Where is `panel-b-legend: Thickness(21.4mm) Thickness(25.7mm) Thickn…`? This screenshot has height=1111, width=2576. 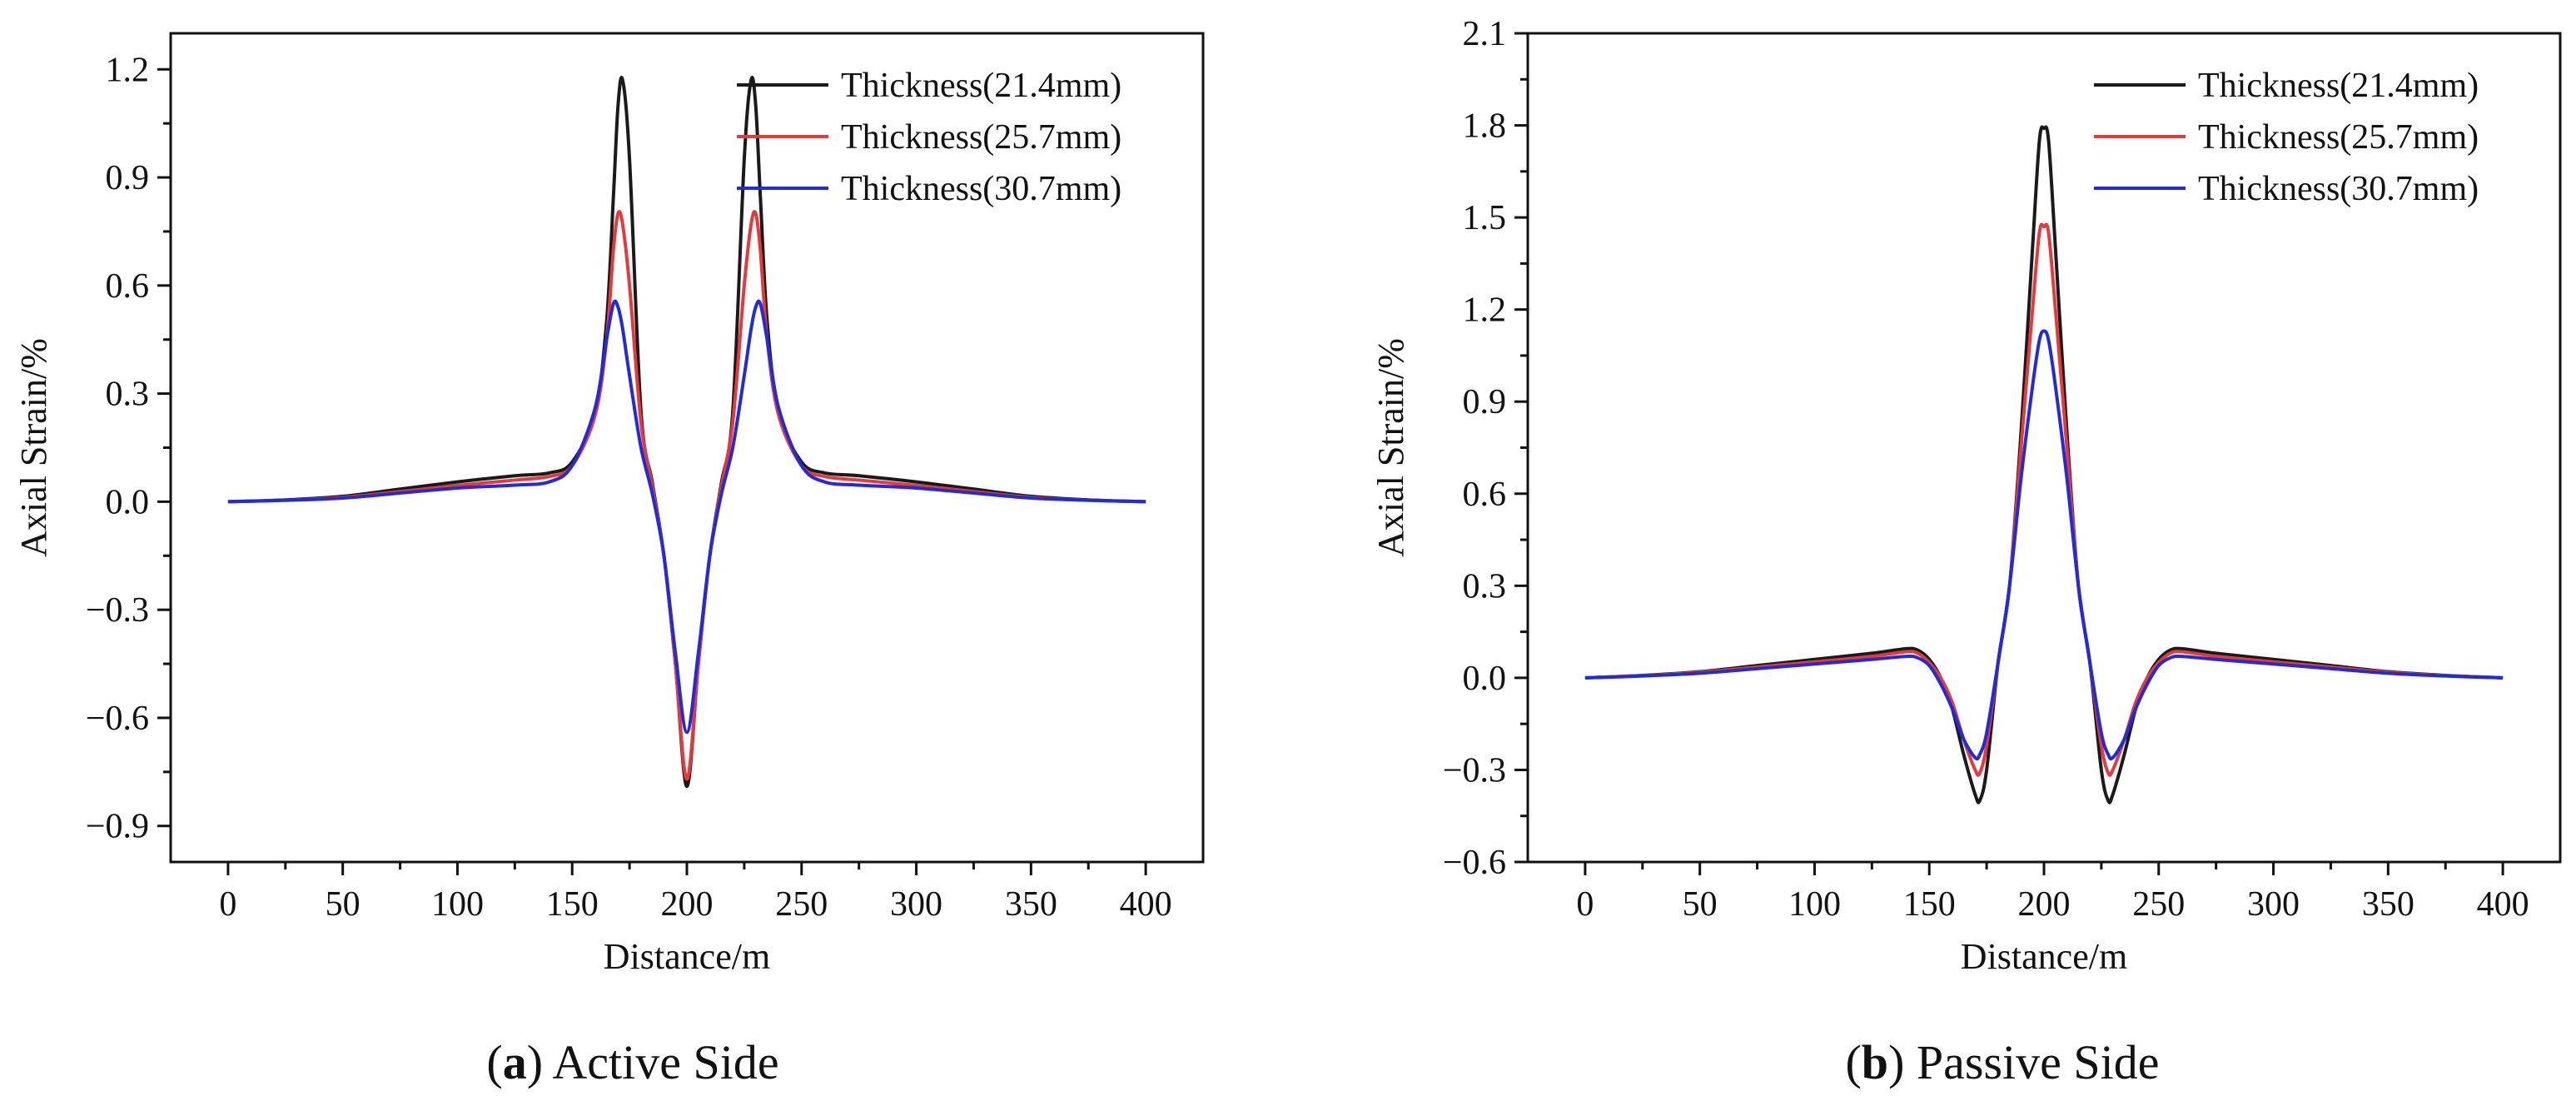 panel-b-legend: Thickness(21.4mm) Thickness(25.7mm) Thickn… is located at coordinates (2286, 137).